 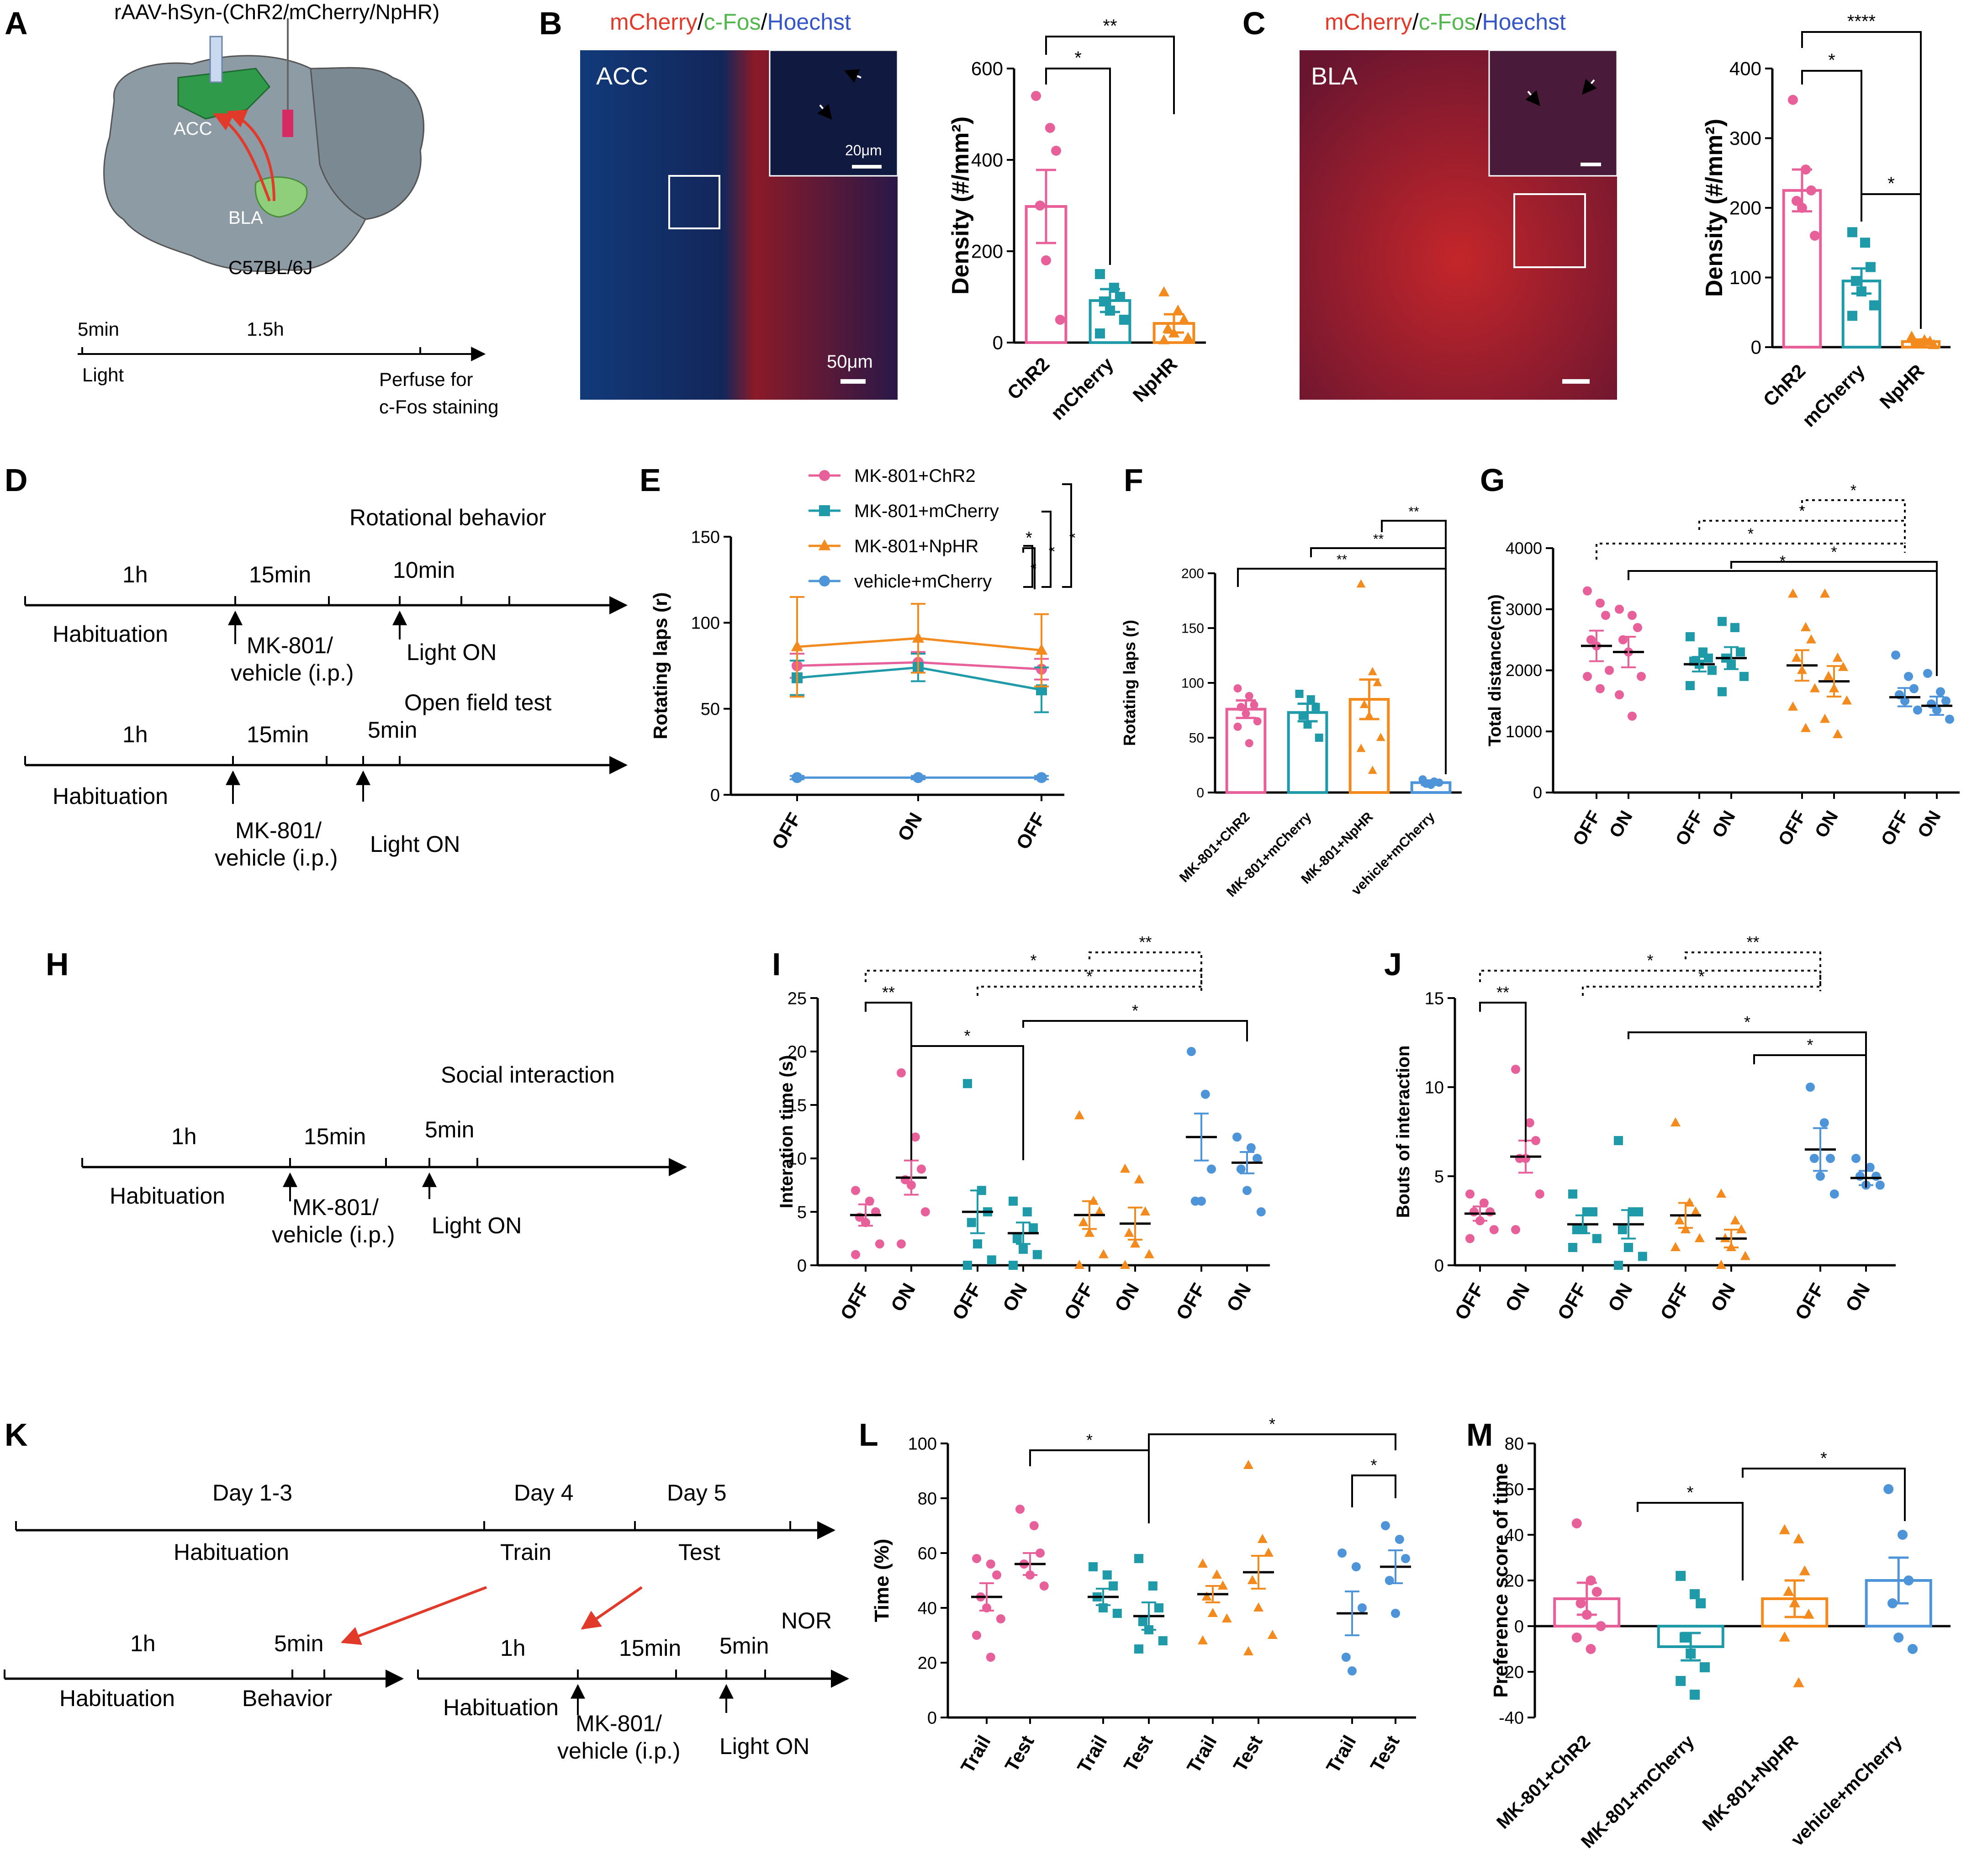 What do you see at coordinates (697, 1493) in the screenshot?
I see `day5: Day 5` at bounding box center [697, 1493].